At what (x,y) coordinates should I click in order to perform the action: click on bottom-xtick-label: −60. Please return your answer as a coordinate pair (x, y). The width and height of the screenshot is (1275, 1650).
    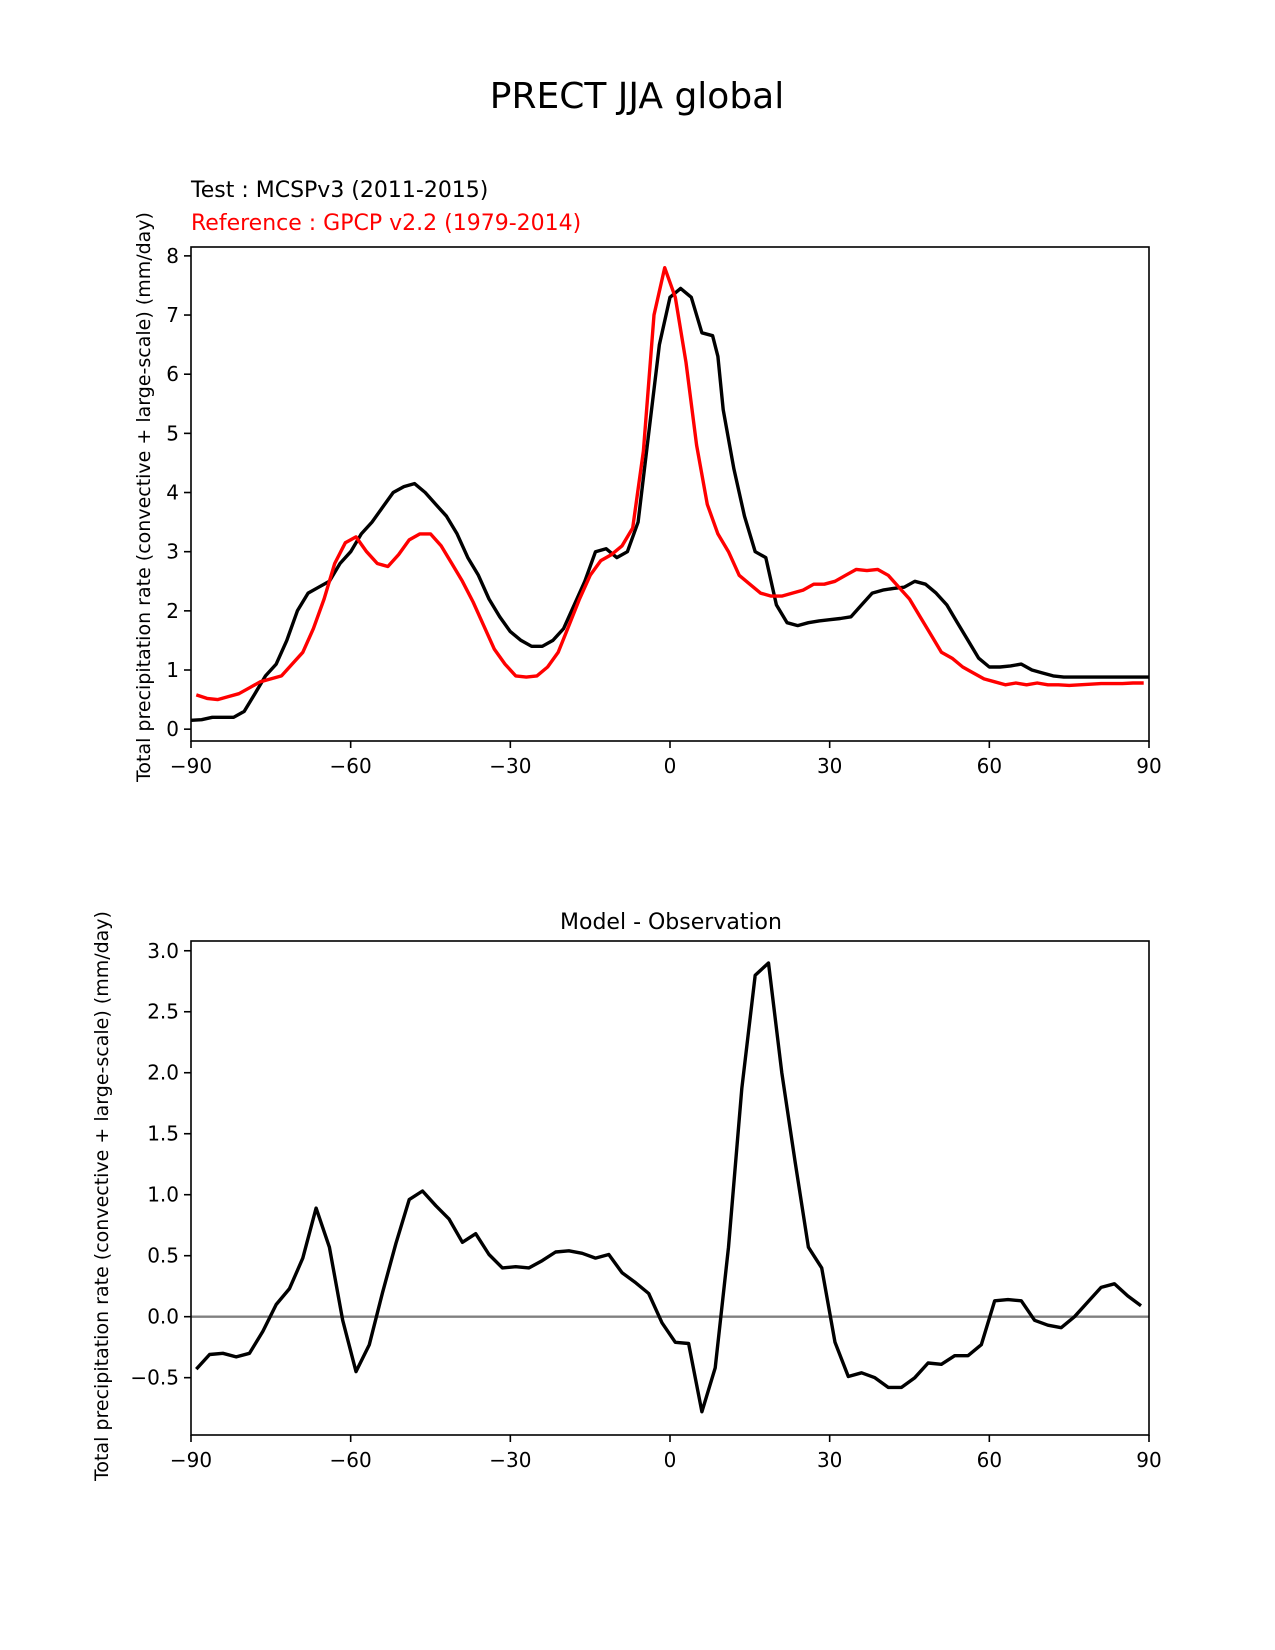
    Looking at the image, I should click on (351, 1460).